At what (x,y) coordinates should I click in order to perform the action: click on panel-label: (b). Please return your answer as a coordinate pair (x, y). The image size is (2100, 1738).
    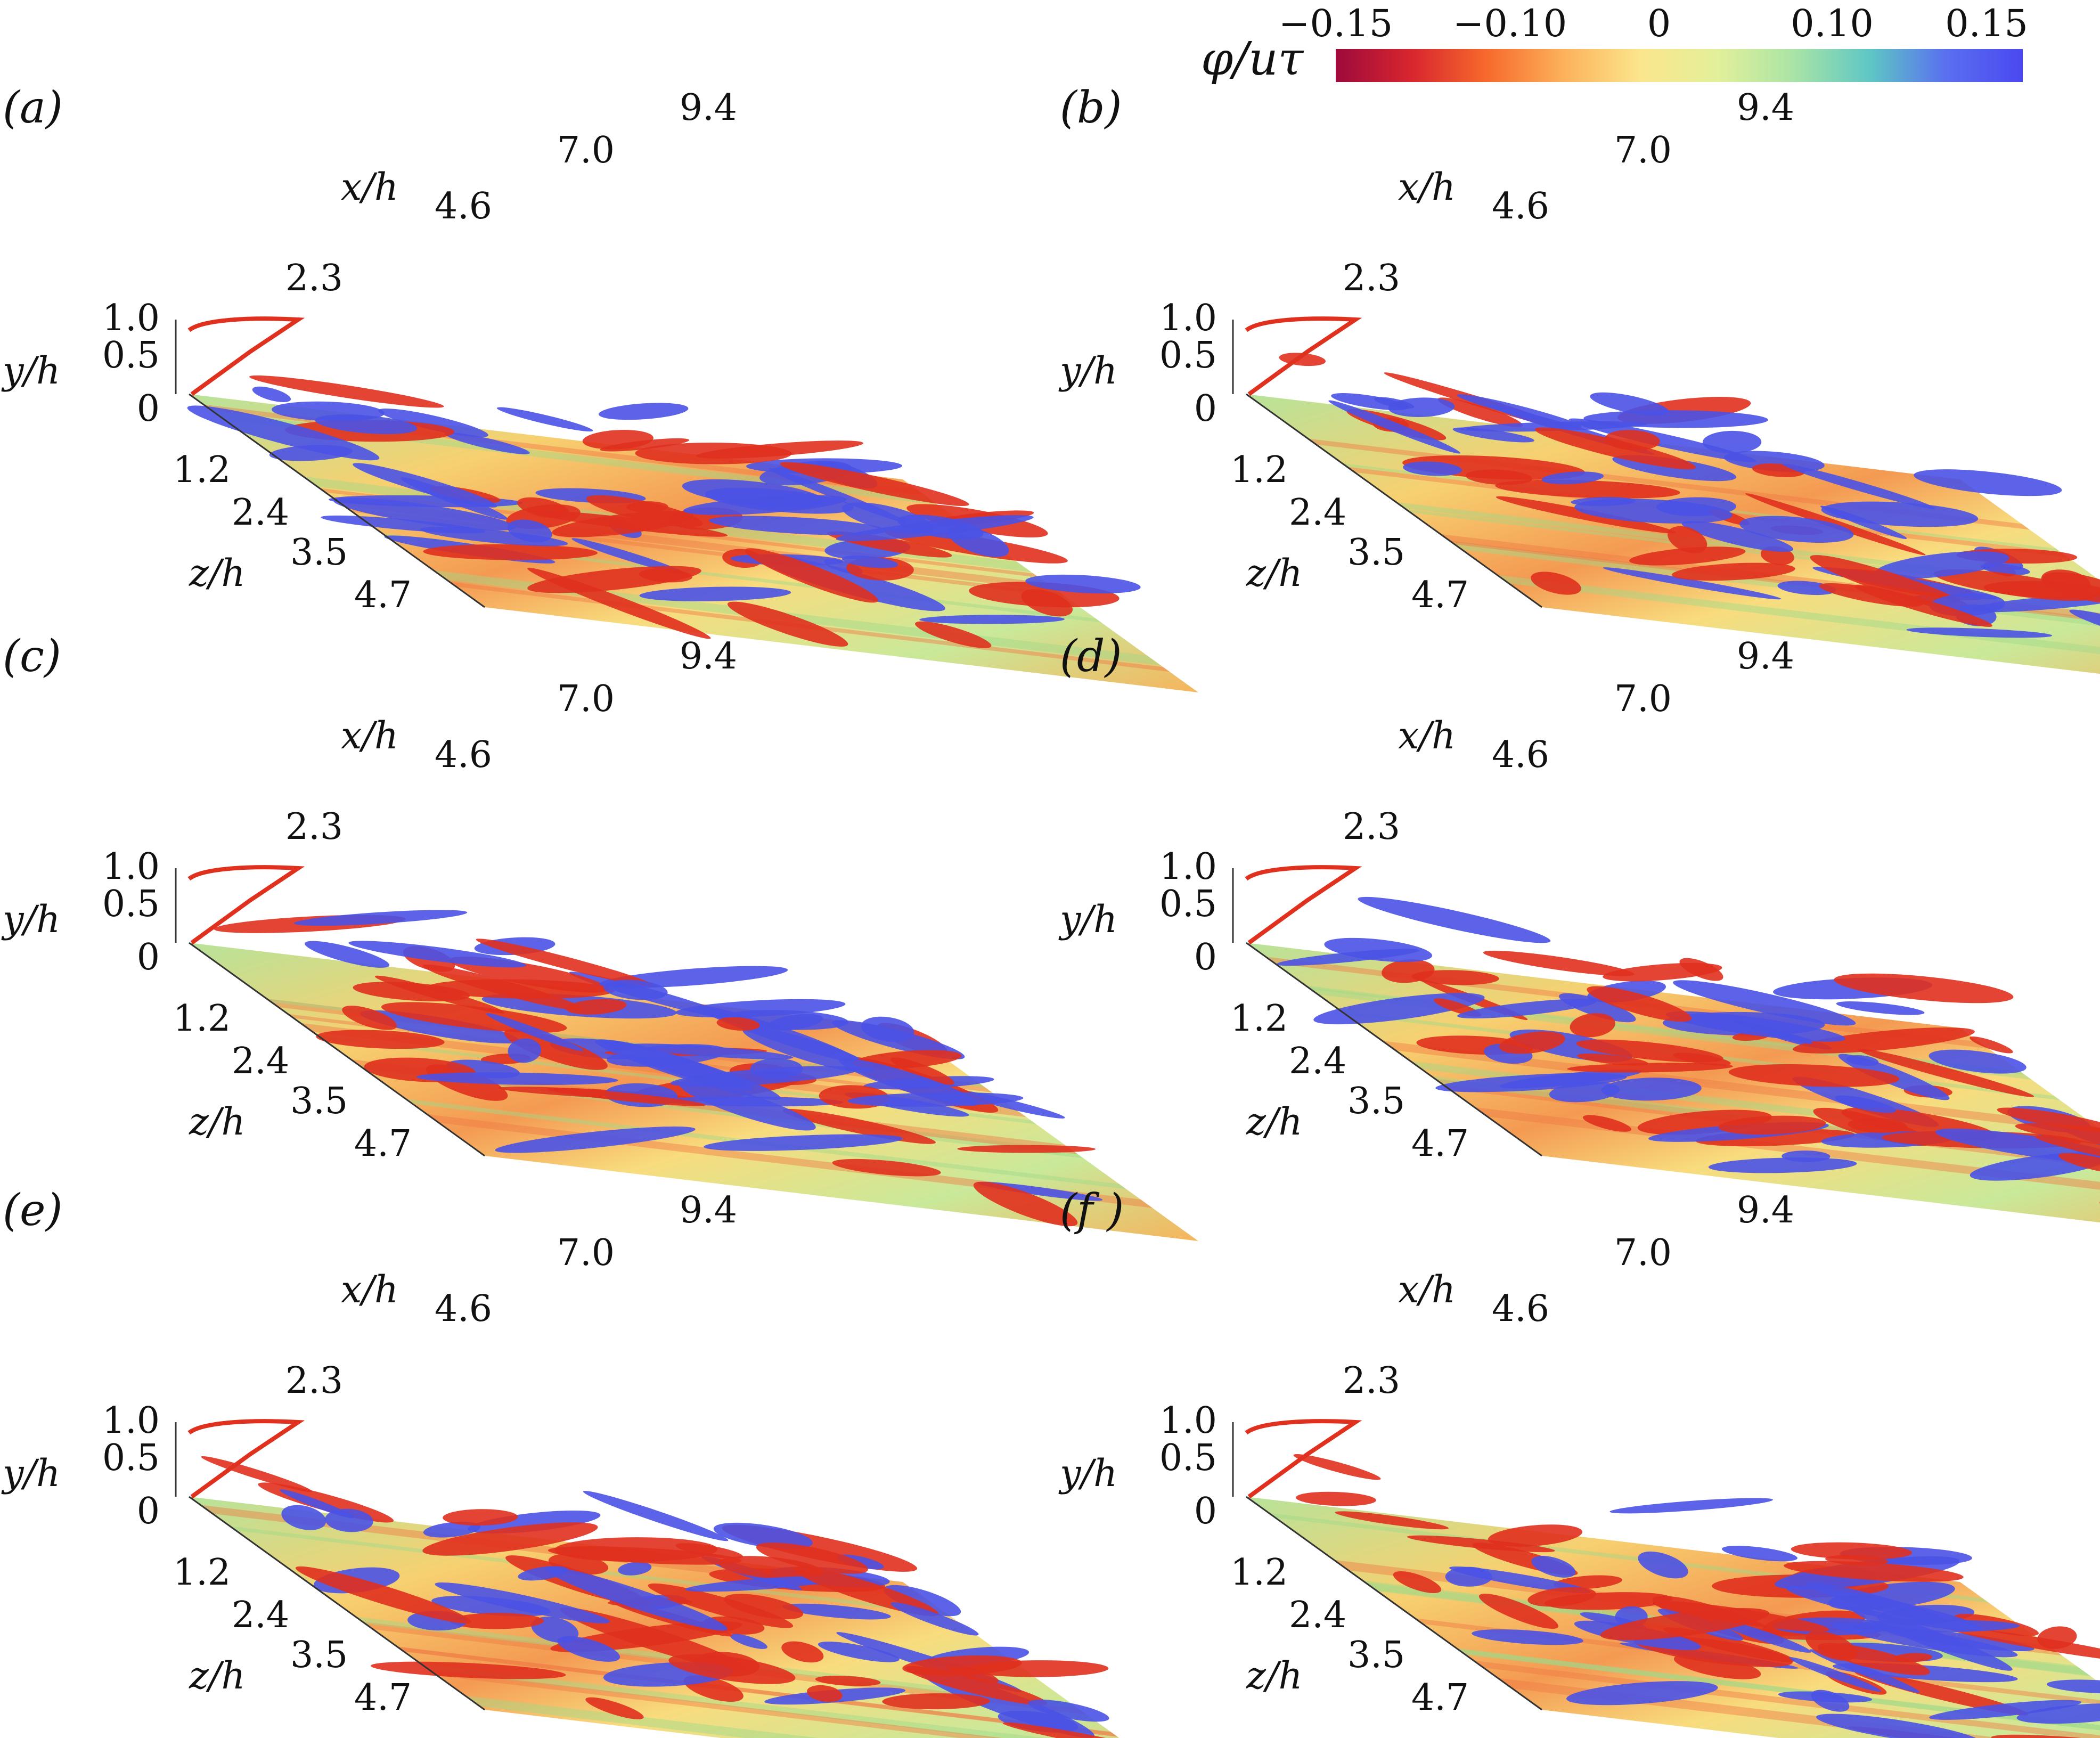
    Looking at the image, I should click on (1091, 108).